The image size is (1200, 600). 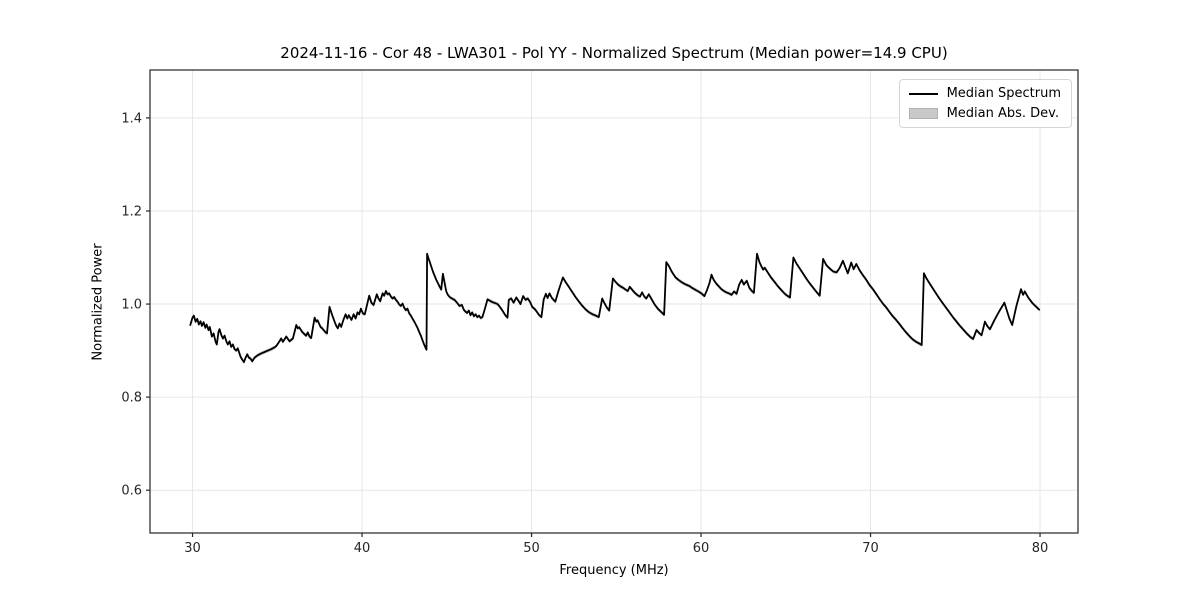 What do you see at coordinates (131, 398) in the screenshot?
I see `y-tick-label: 0.8` at bounding box center [131, 398].